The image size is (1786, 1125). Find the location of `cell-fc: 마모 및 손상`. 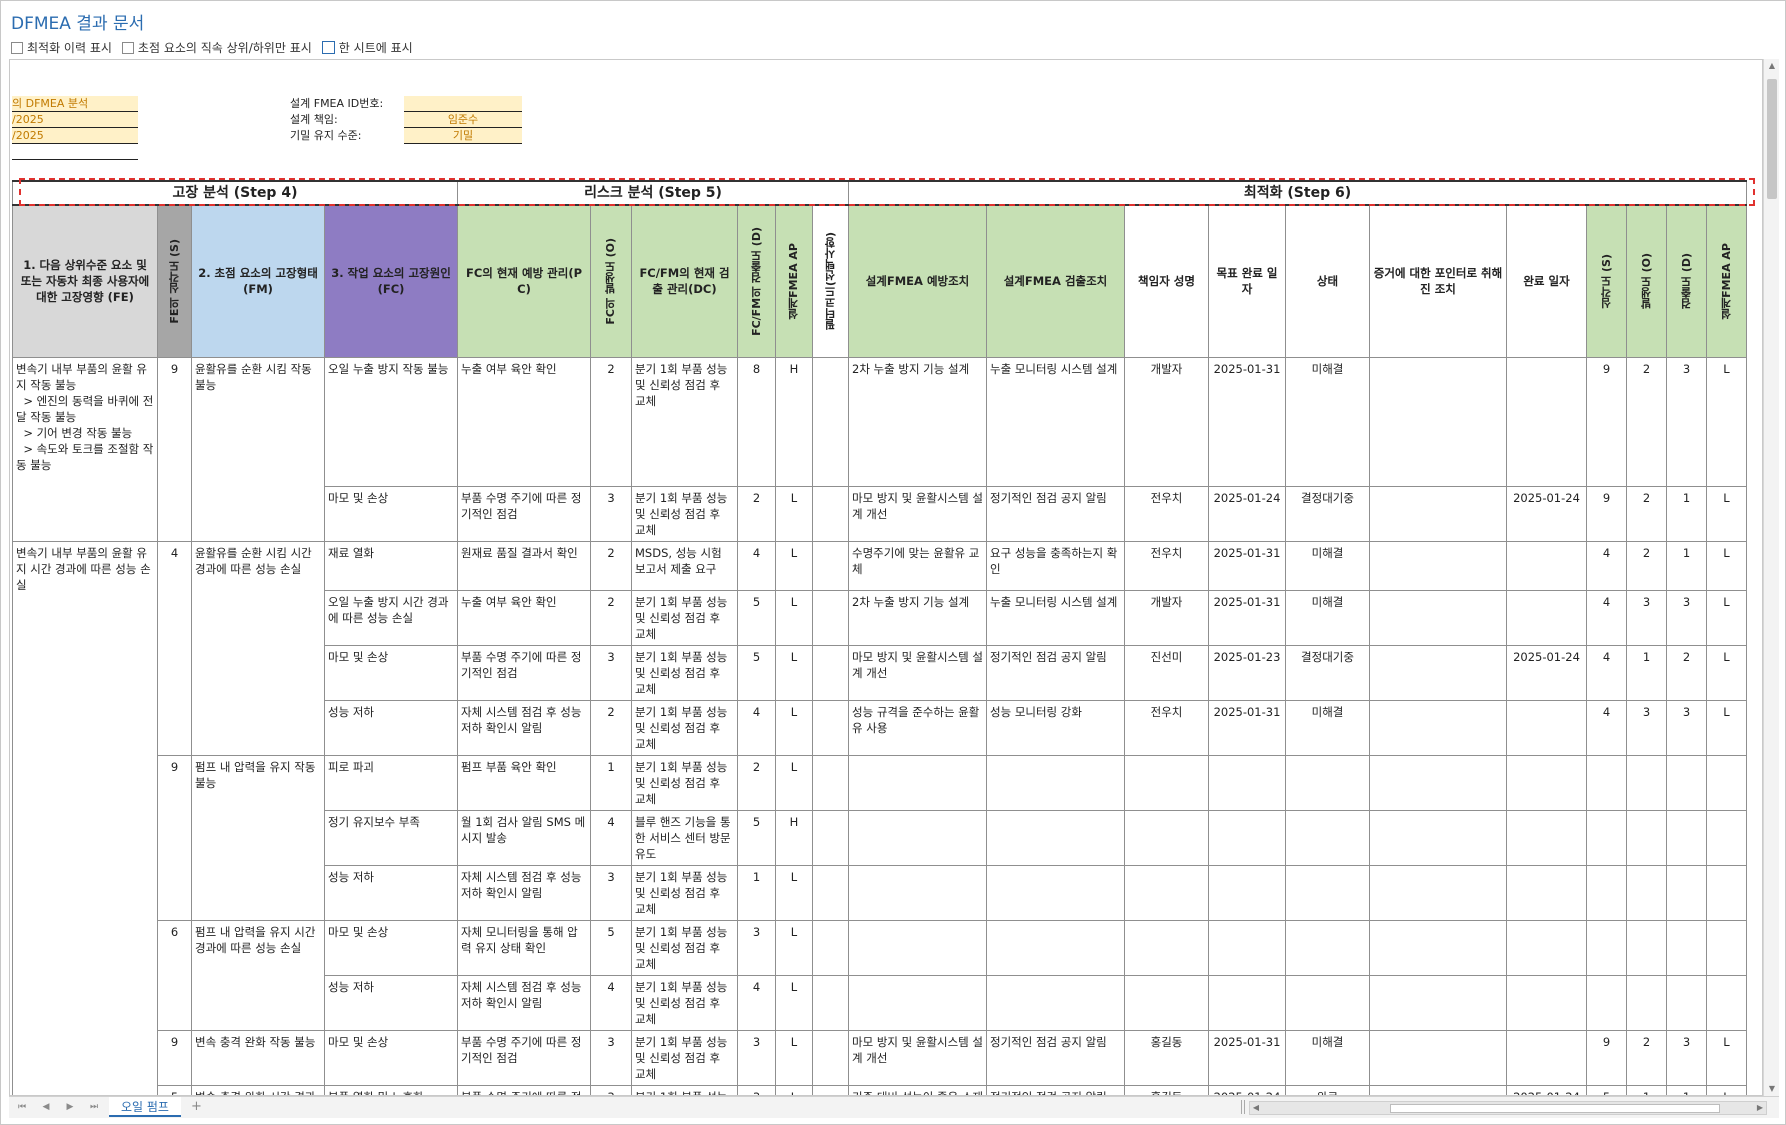

cell-fc: 마모 및 손상 is located at coordinates (391, 1057).